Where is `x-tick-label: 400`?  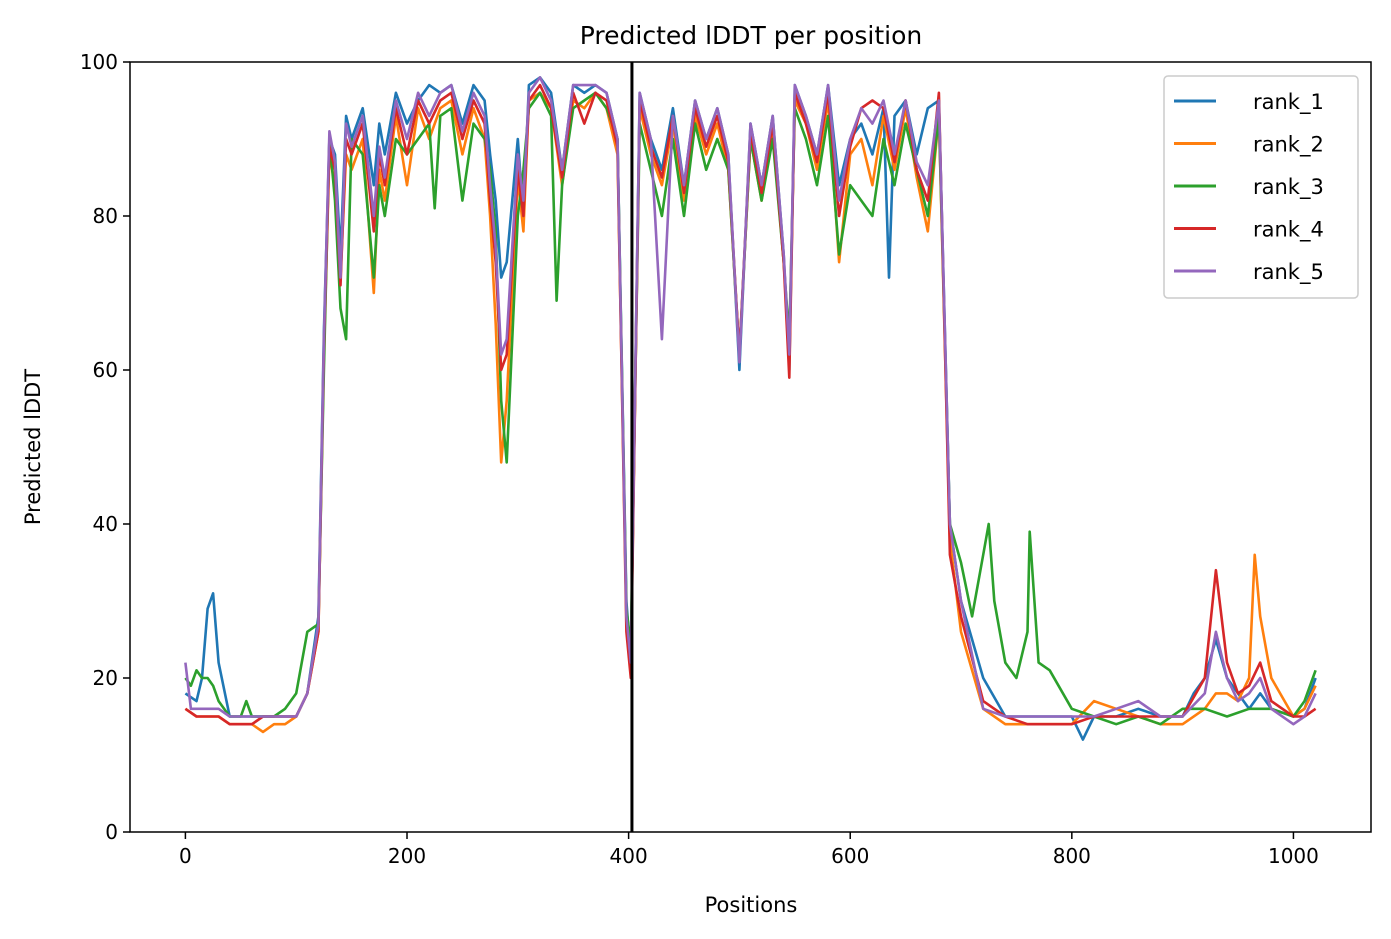 x-tick-label: 400 is located at coordinates (629, 856).